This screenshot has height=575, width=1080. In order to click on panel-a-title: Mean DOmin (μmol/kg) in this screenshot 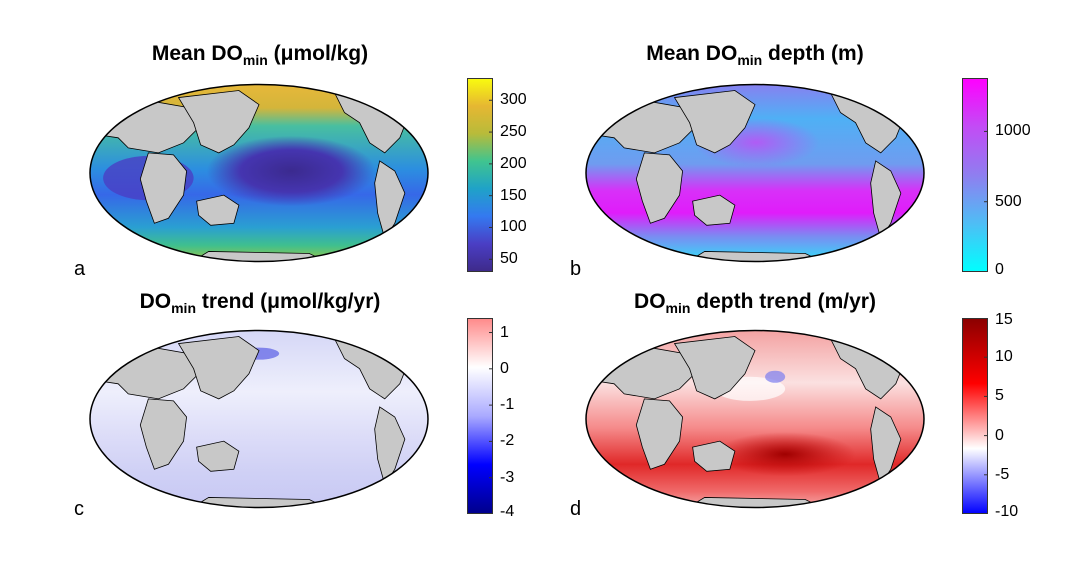, I will do `click(260, 55)`.